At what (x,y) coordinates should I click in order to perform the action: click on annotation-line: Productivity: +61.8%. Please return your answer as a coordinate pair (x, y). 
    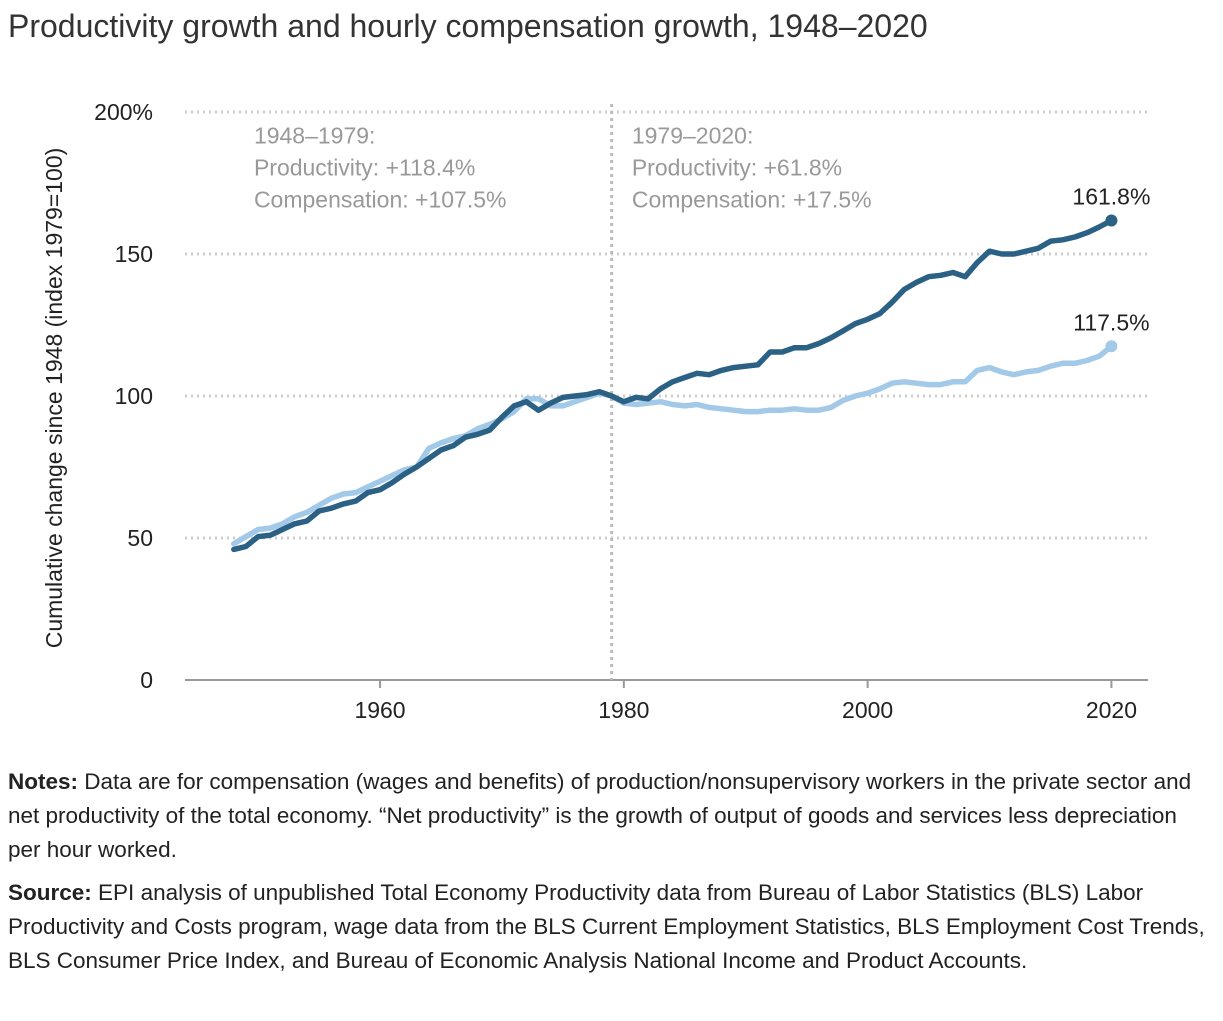
    Looking at the image, I should click on (737, 167).